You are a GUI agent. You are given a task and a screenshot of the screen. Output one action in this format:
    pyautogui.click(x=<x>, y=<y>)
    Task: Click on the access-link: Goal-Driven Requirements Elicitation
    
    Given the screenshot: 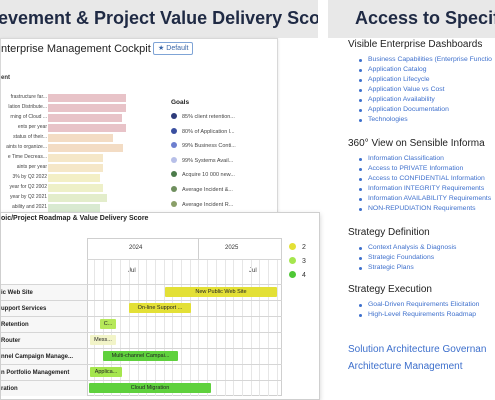 What is the action you would take?
    pyautogui.click(x=413, y=305)
    